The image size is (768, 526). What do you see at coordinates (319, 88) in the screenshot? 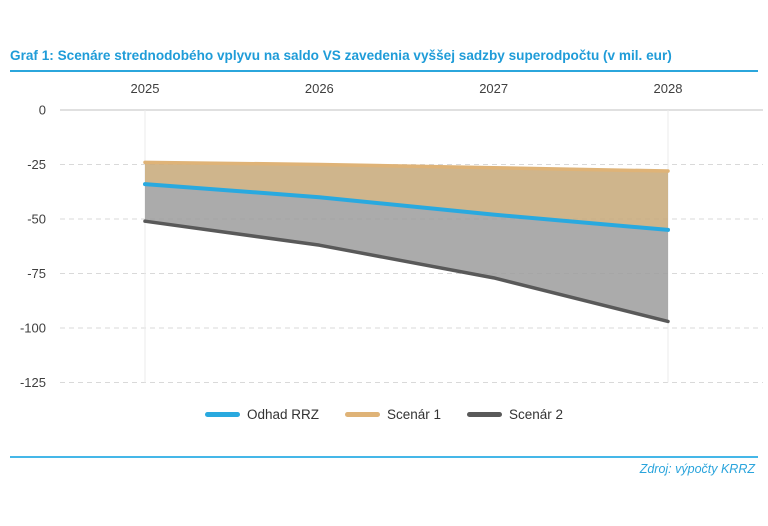
I see `x-axis-year-label: 2026` at bounding box center [319, 88].